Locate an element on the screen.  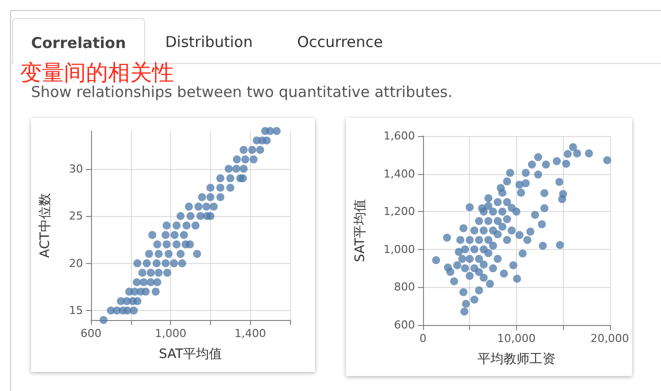
y-tick-label: 1,000 is located at coordinates (399, 249).